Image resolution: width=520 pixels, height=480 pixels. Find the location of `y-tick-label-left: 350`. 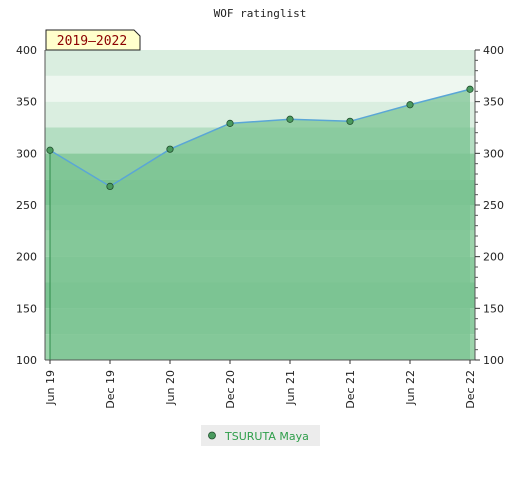

y-tick-label-left: 350 is located at coordinates (26, 102).